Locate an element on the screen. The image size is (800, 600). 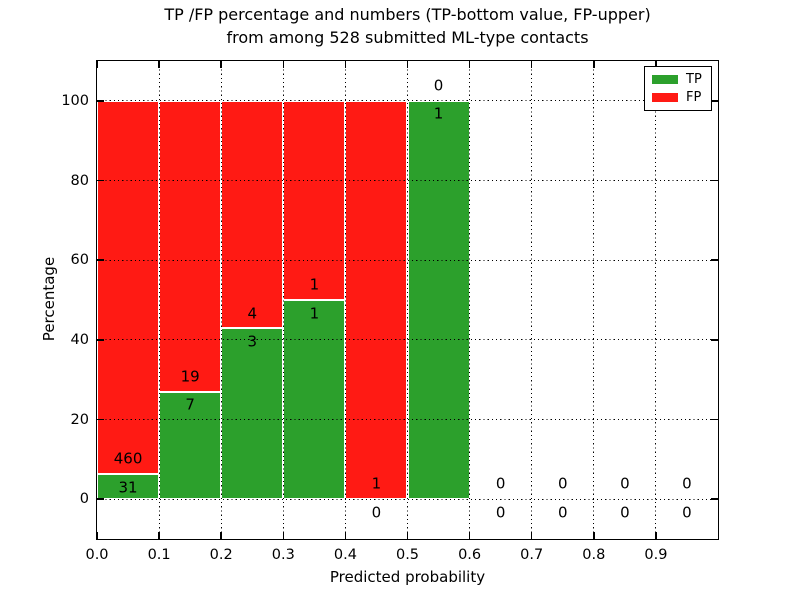
y-tick-label: 80 is located at coordinates (79, 180).